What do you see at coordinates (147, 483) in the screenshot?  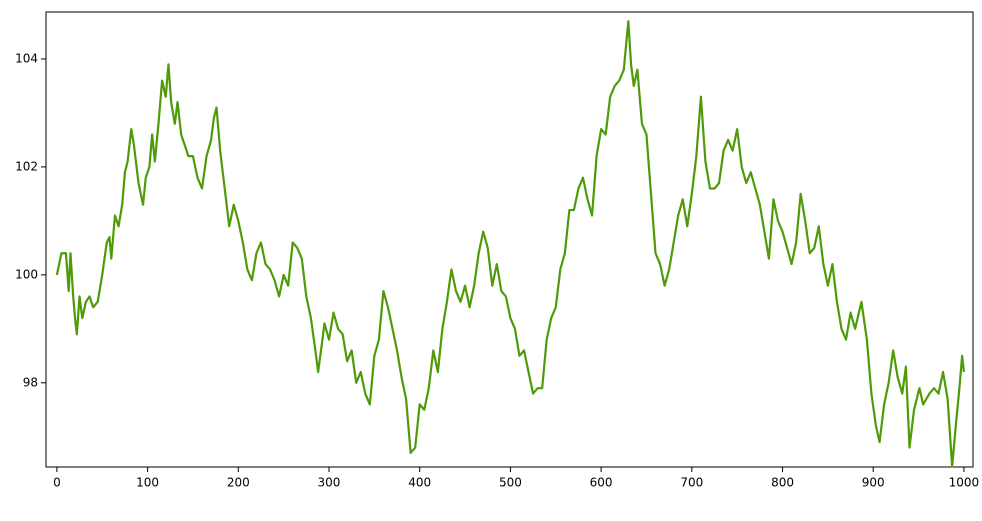 I see `x-tick-label: 100` at bounding box center [147, 483].